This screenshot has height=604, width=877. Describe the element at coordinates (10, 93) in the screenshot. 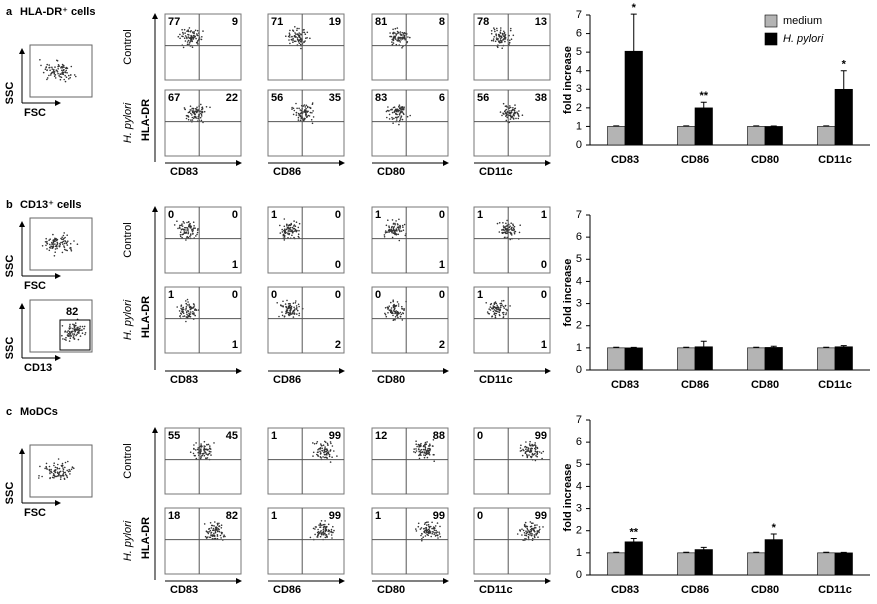

I see `gate-y-label: SSC` at that location.